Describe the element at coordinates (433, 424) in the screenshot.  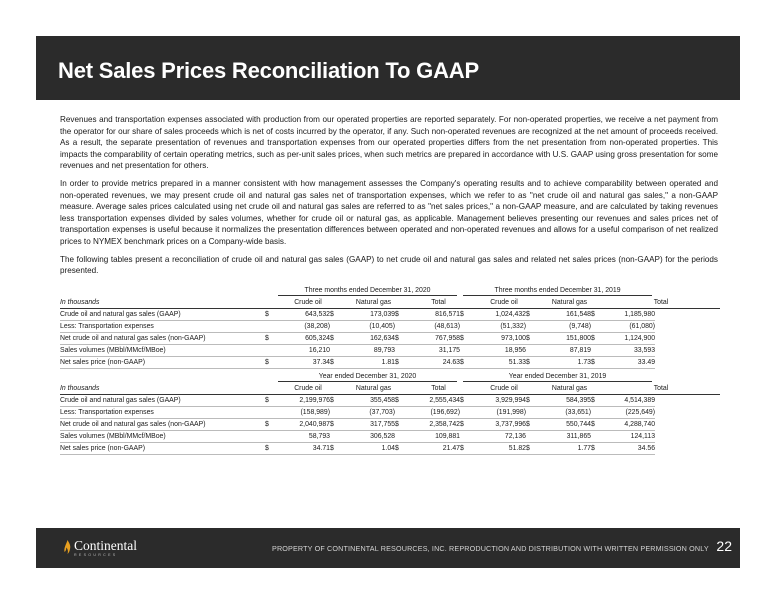
I see `table-cell: 2,358,742` at that location.